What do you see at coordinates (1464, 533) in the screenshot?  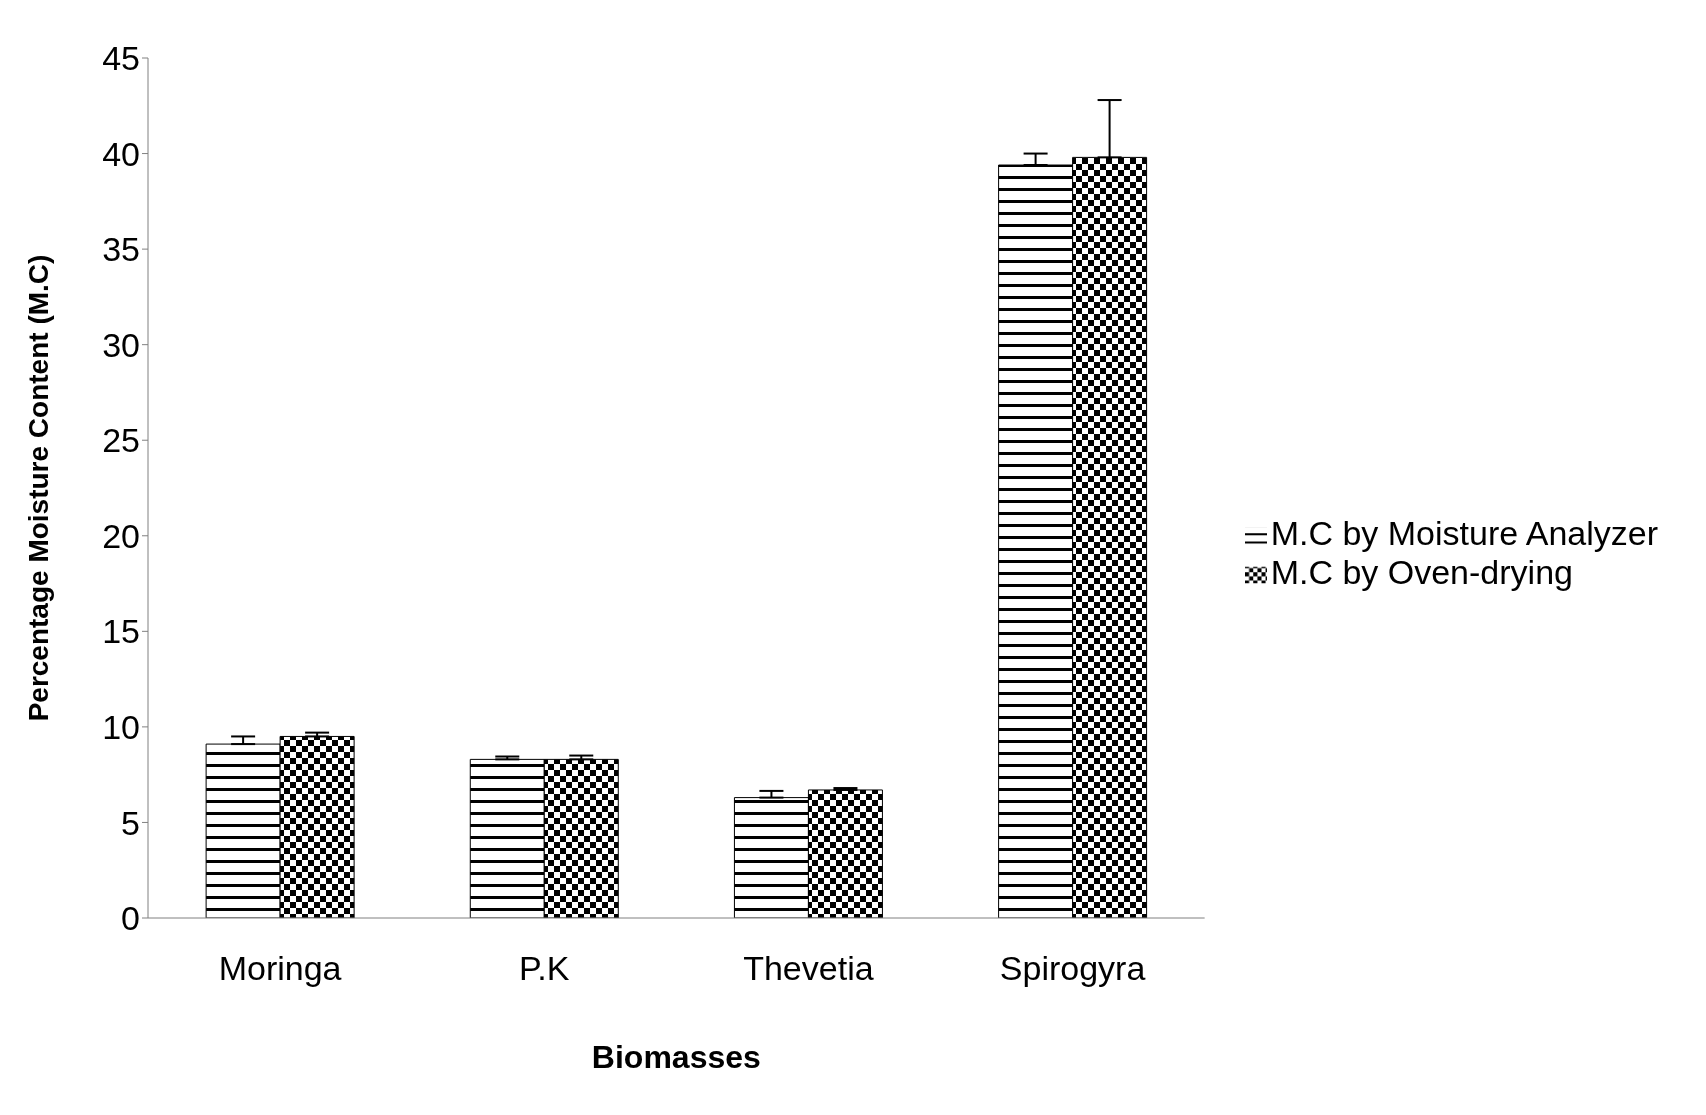 I see `legend-label: M.C by Moisture Analyzer` at bounding box center [1464, 533].